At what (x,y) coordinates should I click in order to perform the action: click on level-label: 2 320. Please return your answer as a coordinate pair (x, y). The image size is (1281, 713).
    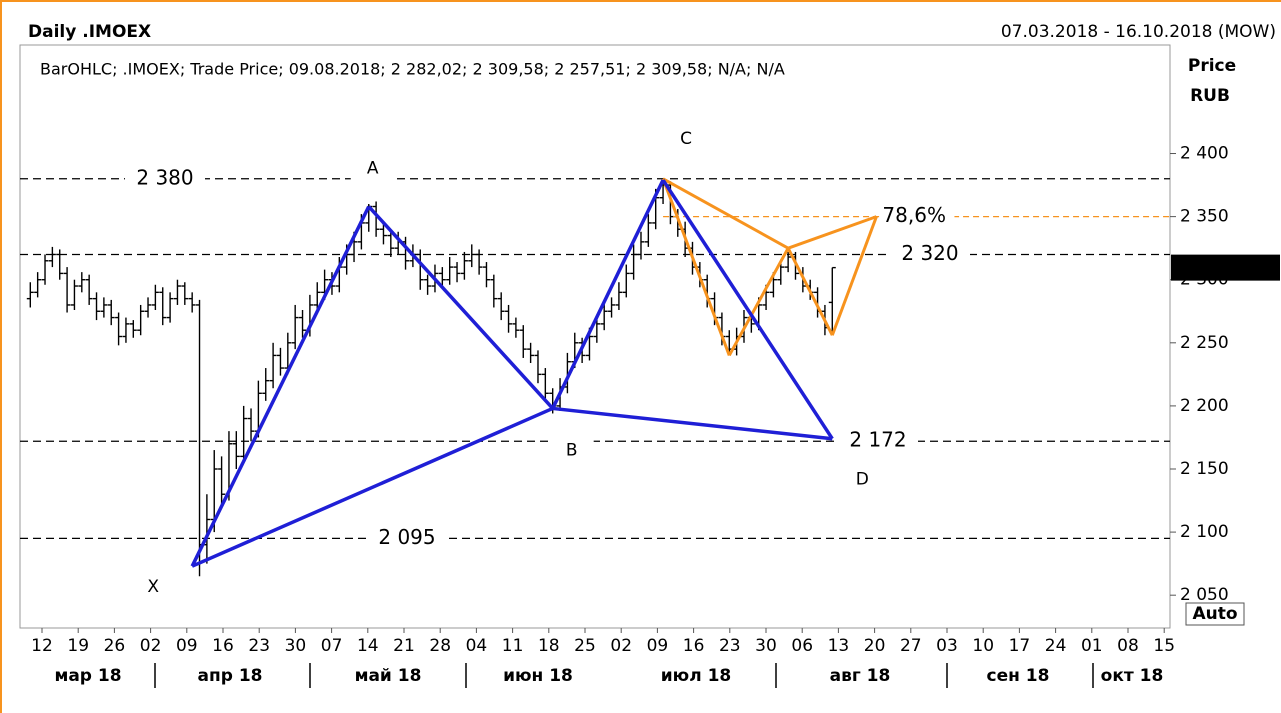
    Looking at the image, I should click on (929, 253).